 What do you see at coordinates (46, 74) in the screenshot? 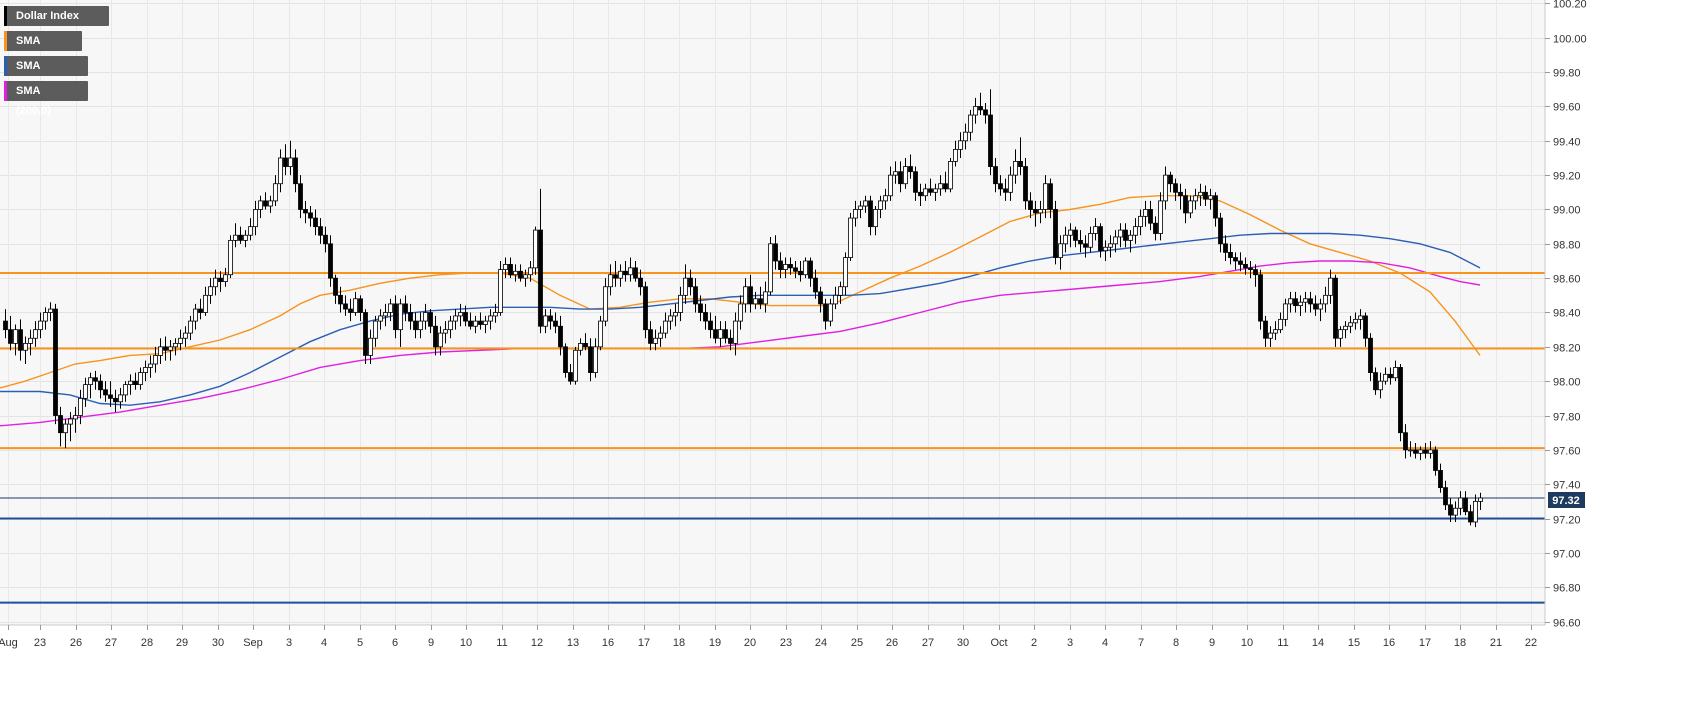
I see `legend-item-sma-100: SMA (100,0)` at bounding box center [46, 74].